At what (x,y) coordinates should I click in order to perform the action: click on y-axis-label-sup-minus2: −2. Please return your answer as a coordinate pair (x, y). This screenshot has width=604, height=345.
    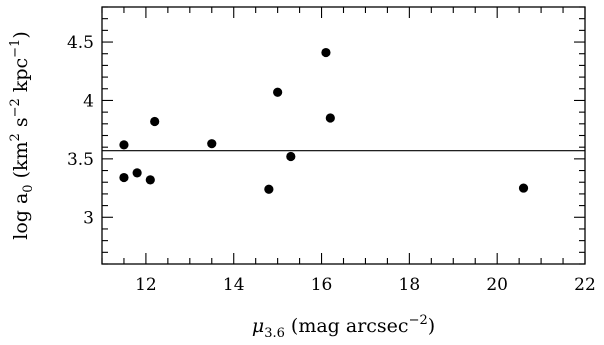
    Looking at the image, I should click on (15, 107).